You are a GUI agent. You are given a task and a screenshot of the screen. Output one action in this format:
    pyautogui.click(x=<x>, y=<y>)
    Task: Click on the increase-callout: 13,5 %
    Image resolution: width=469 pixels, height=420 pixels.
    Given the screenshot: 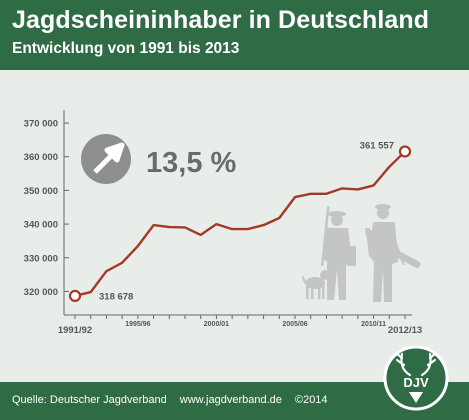 What is the action you would take?
    pyautogui.click(x=158, y=159)
    